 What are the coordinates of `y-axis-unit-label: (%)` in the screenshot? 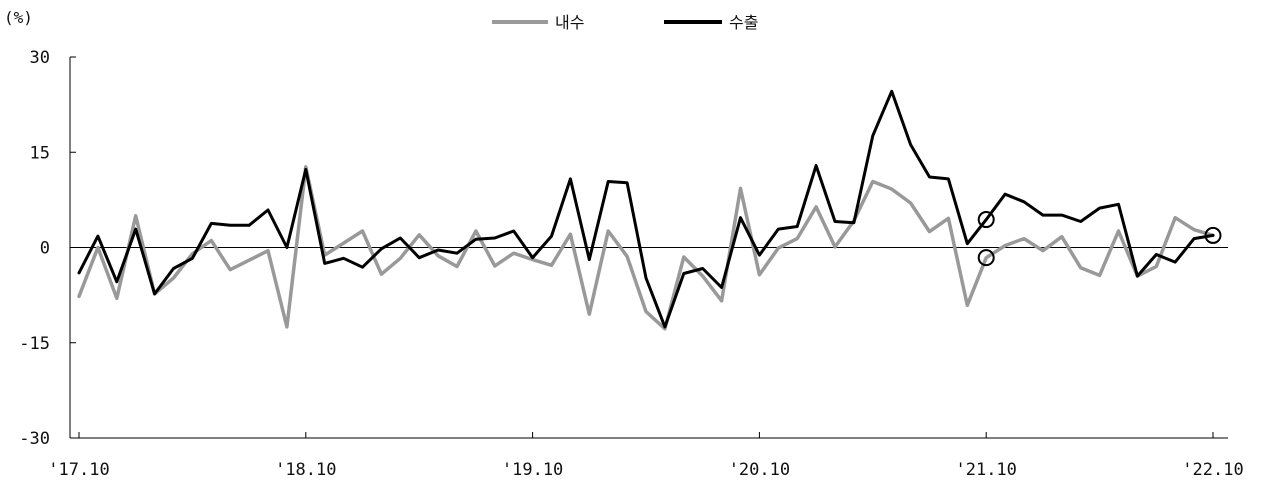 It's located at (18, 17).